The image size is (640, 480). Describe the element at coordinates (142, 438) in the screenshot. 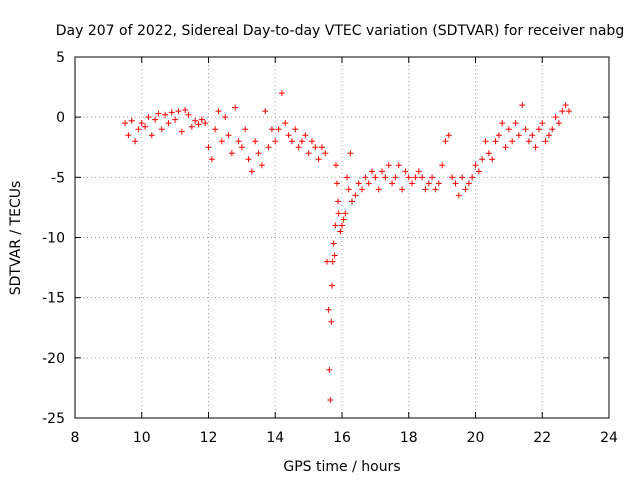

I see `x-tick-label: 10` at that location.